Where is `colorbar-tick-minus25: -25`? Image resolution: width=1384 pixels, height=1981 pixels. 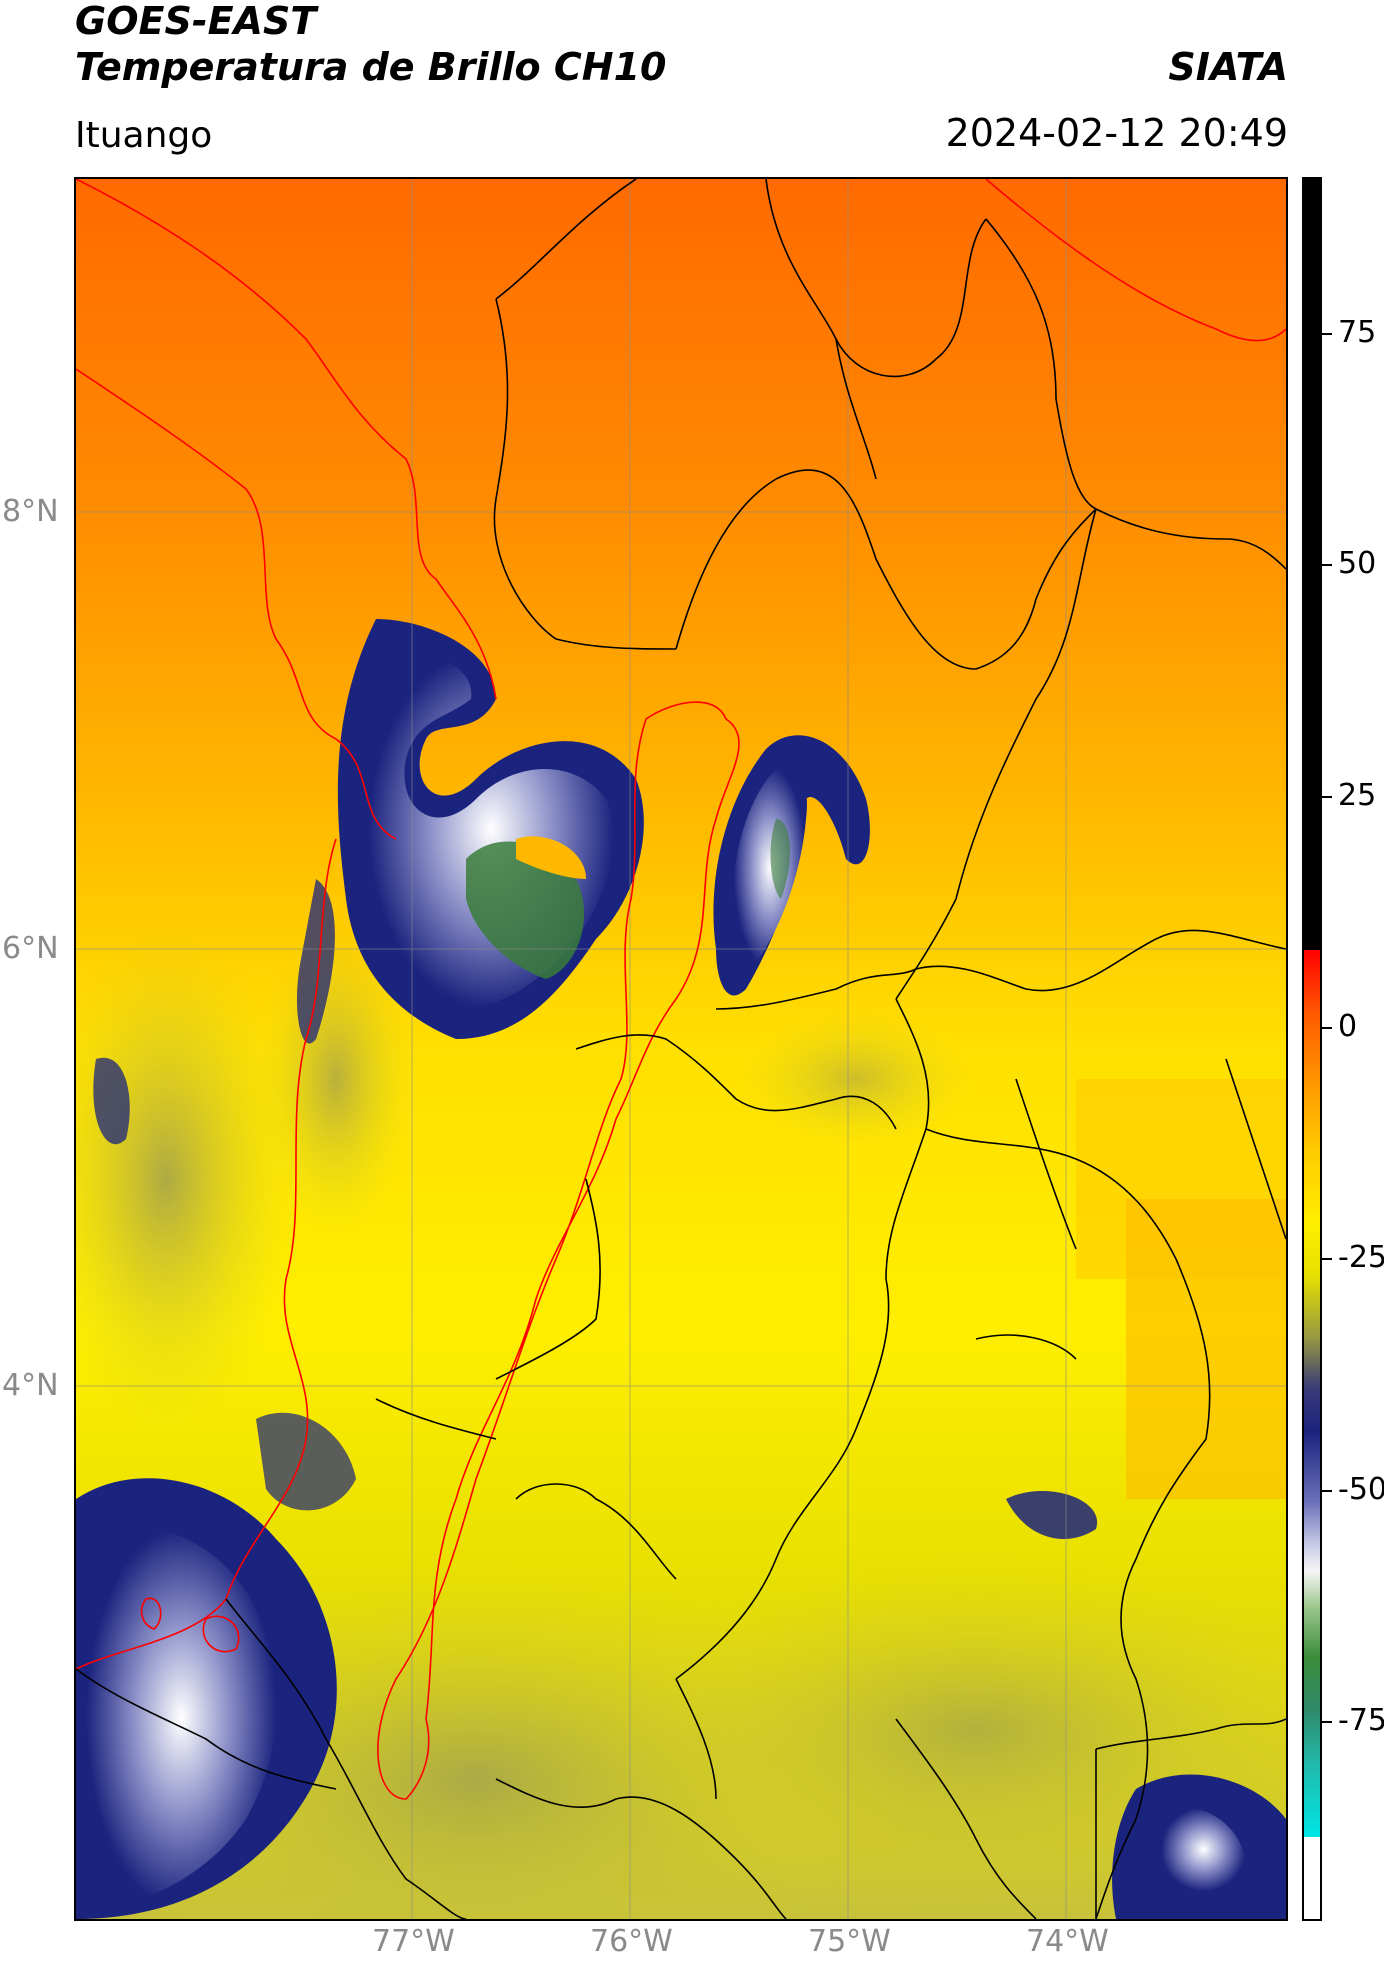
colorbar-tick-minus25: -25 is located at coordinates (1361, 1257).